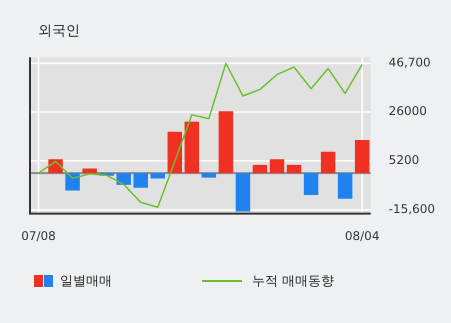  What do you see at coordinates (38, 235) in the screenshot?
I see `x-tick-label: 07/08` at bounding box center [38, 235].